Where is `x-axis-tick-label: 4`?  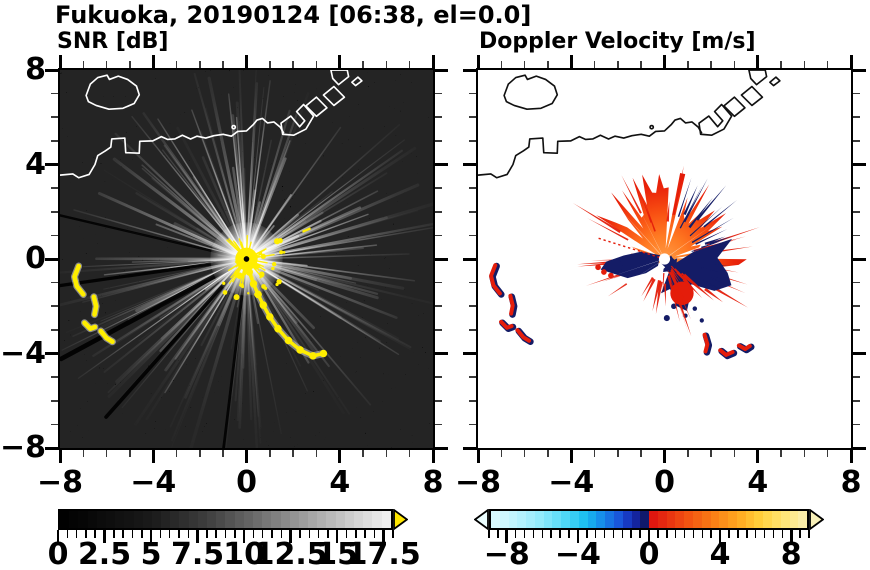
x-axis-tick-label: 4 is located at coordinates (340, 482).